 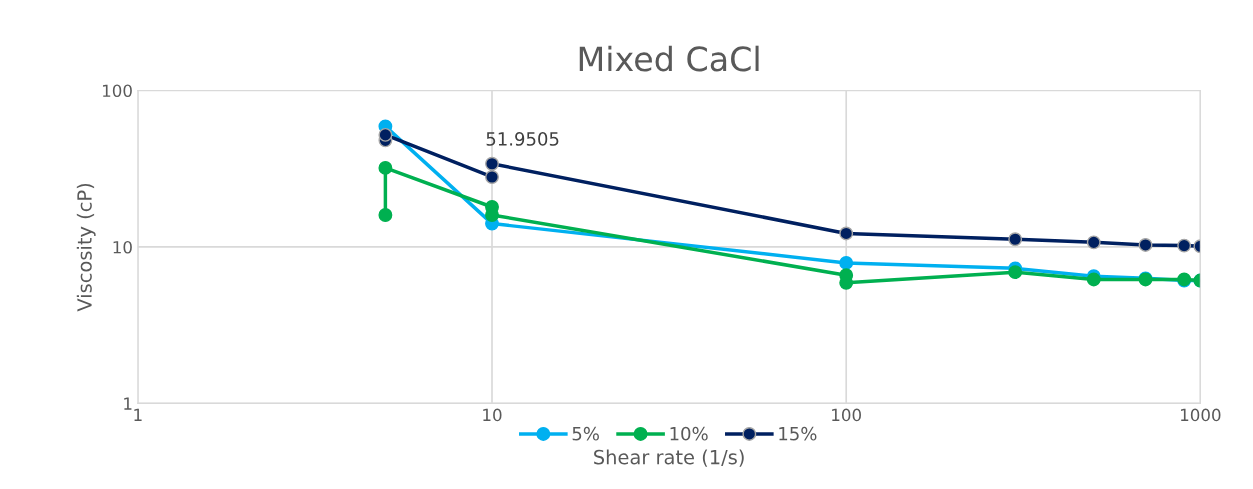 What do you see at coordinates (798, 433) in the screenshot?
I see `legend-label: 15%` at bounding box center [798, 433].